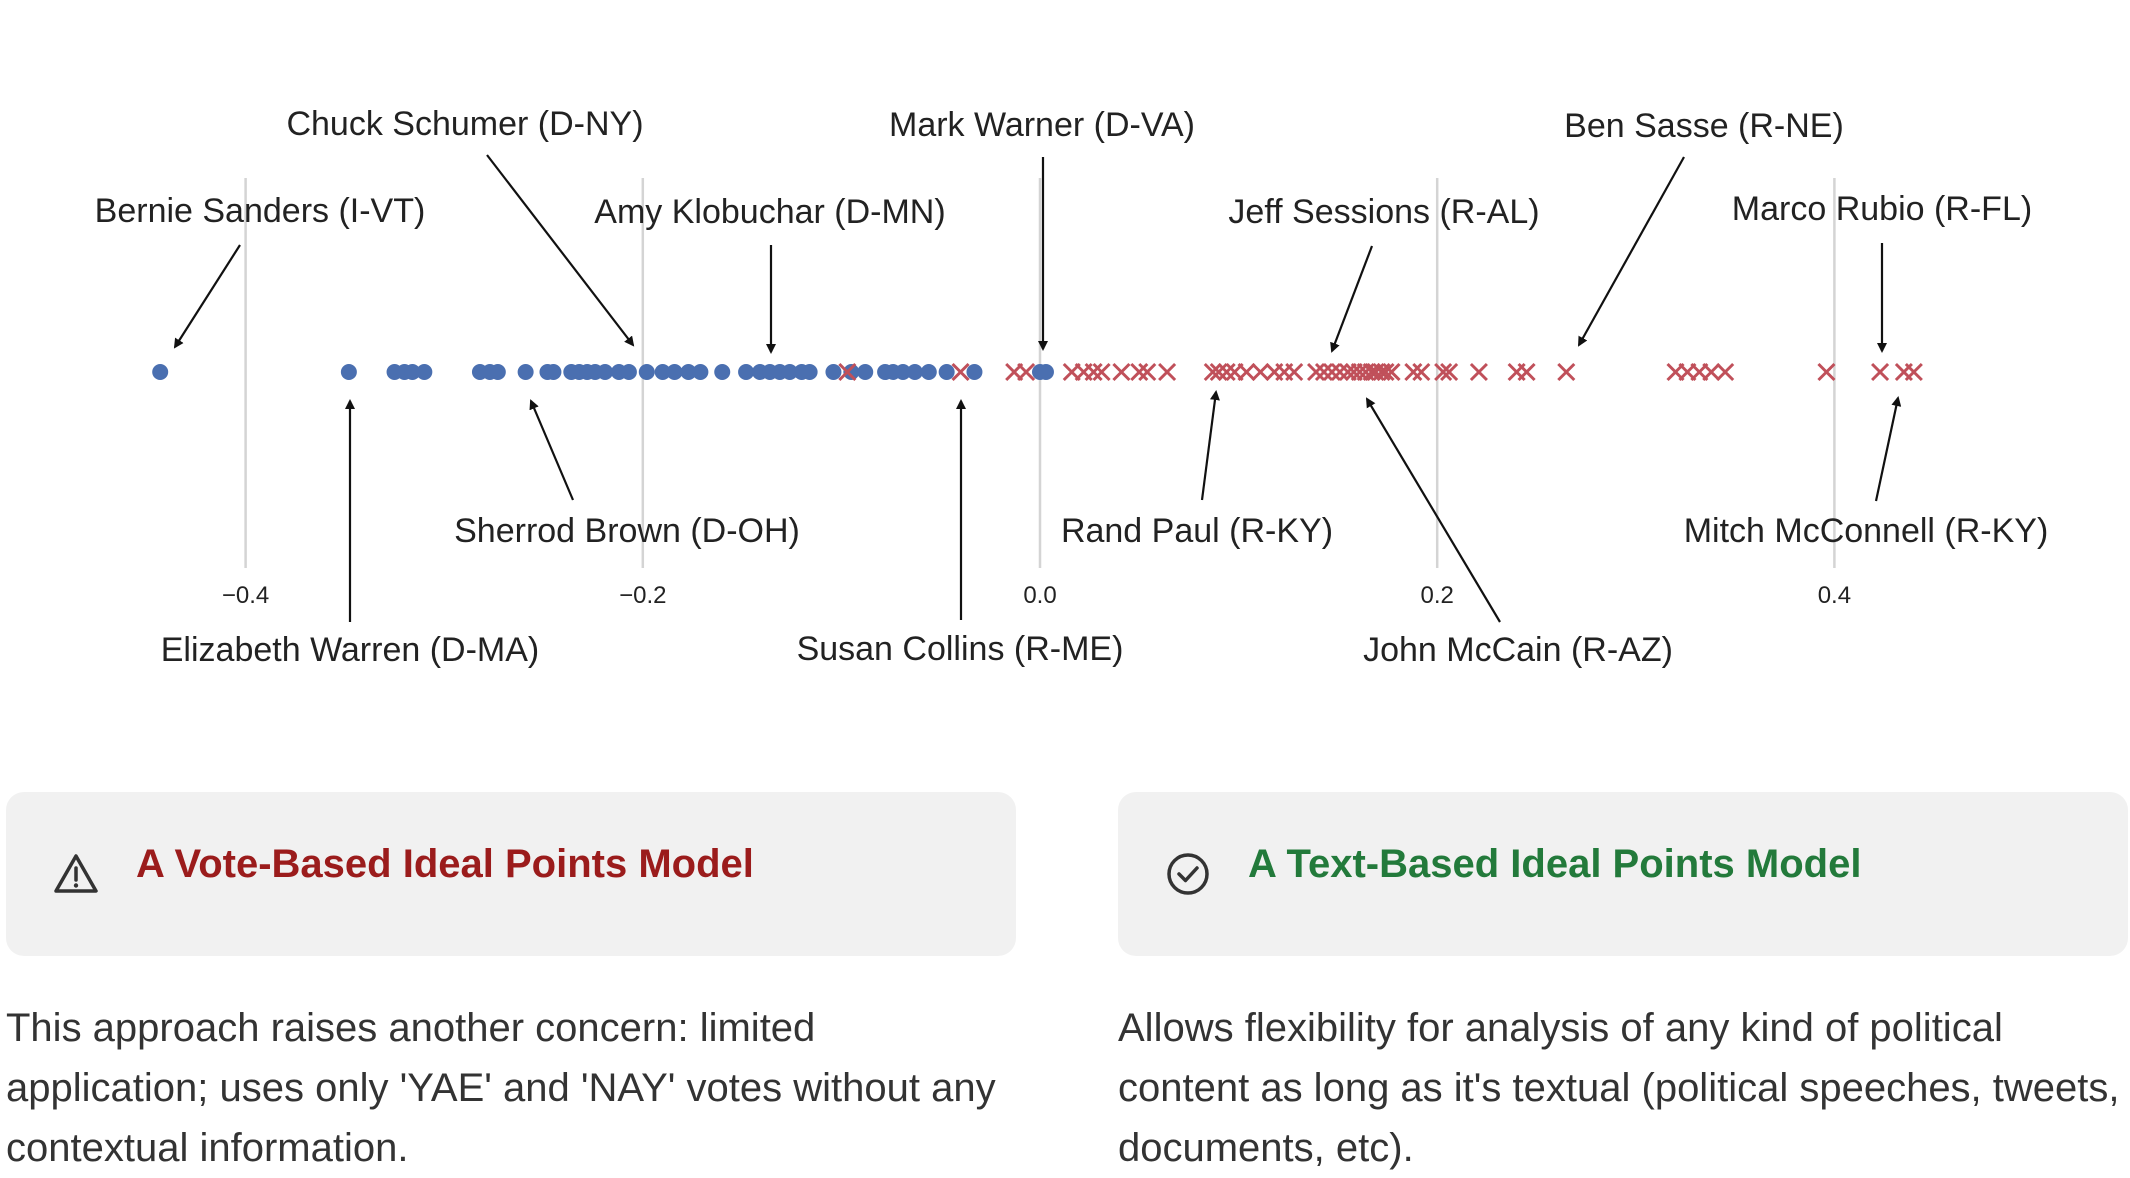 Image resolution: width=2130 pixels, height=1178 pixels. I want to click on annotation-label: Elizabeth Warren (D-MA), so click(350, 650).